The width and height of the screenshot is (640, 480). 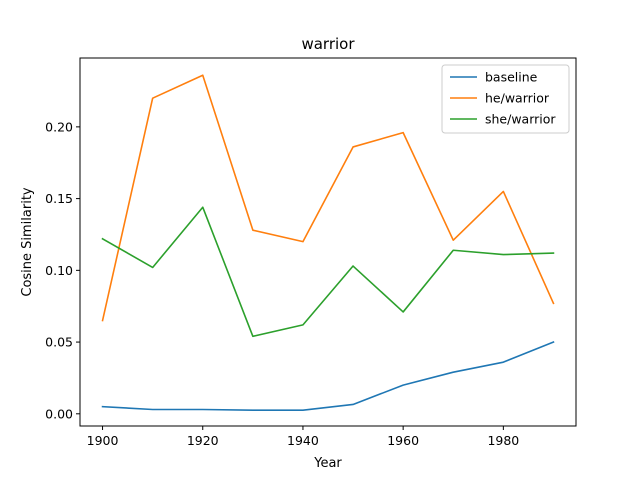 What do you see at coordinates (517, 98) in the screenshot?
I see `legend-label: he/warrior` at bounding box center [517, 98].